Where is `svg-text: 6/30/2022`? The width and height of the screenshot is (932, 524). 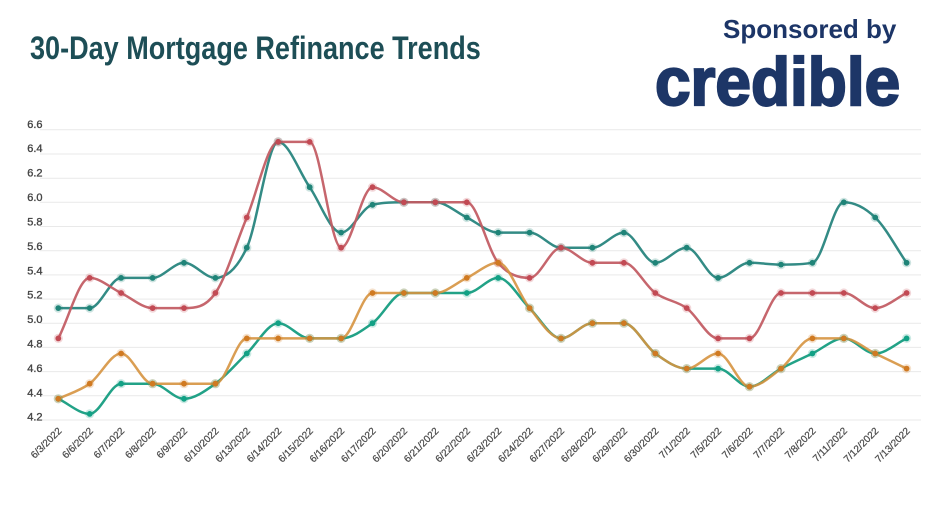
svg-text: 6/30/2022 is located at coordinates (642, 446).